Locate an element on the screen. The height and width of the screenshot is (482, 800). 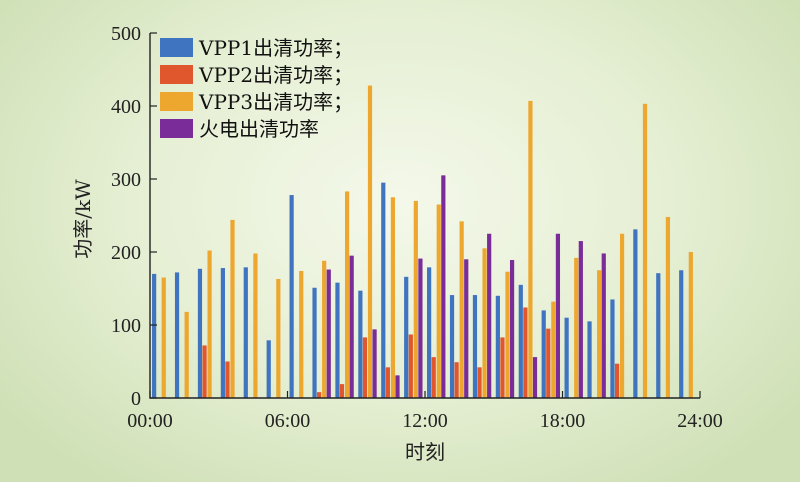
bar-series1-hour8 is located at coordinates (314, 342).